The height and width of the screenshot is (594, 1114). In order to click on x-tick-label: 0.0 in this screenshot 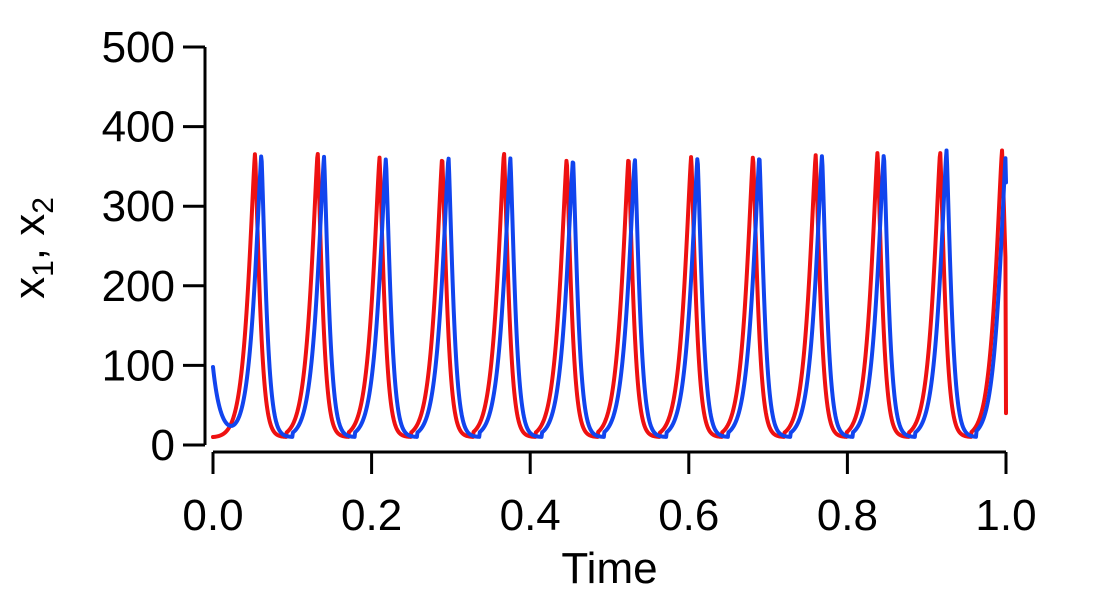, I will do `click(212, 515)`.